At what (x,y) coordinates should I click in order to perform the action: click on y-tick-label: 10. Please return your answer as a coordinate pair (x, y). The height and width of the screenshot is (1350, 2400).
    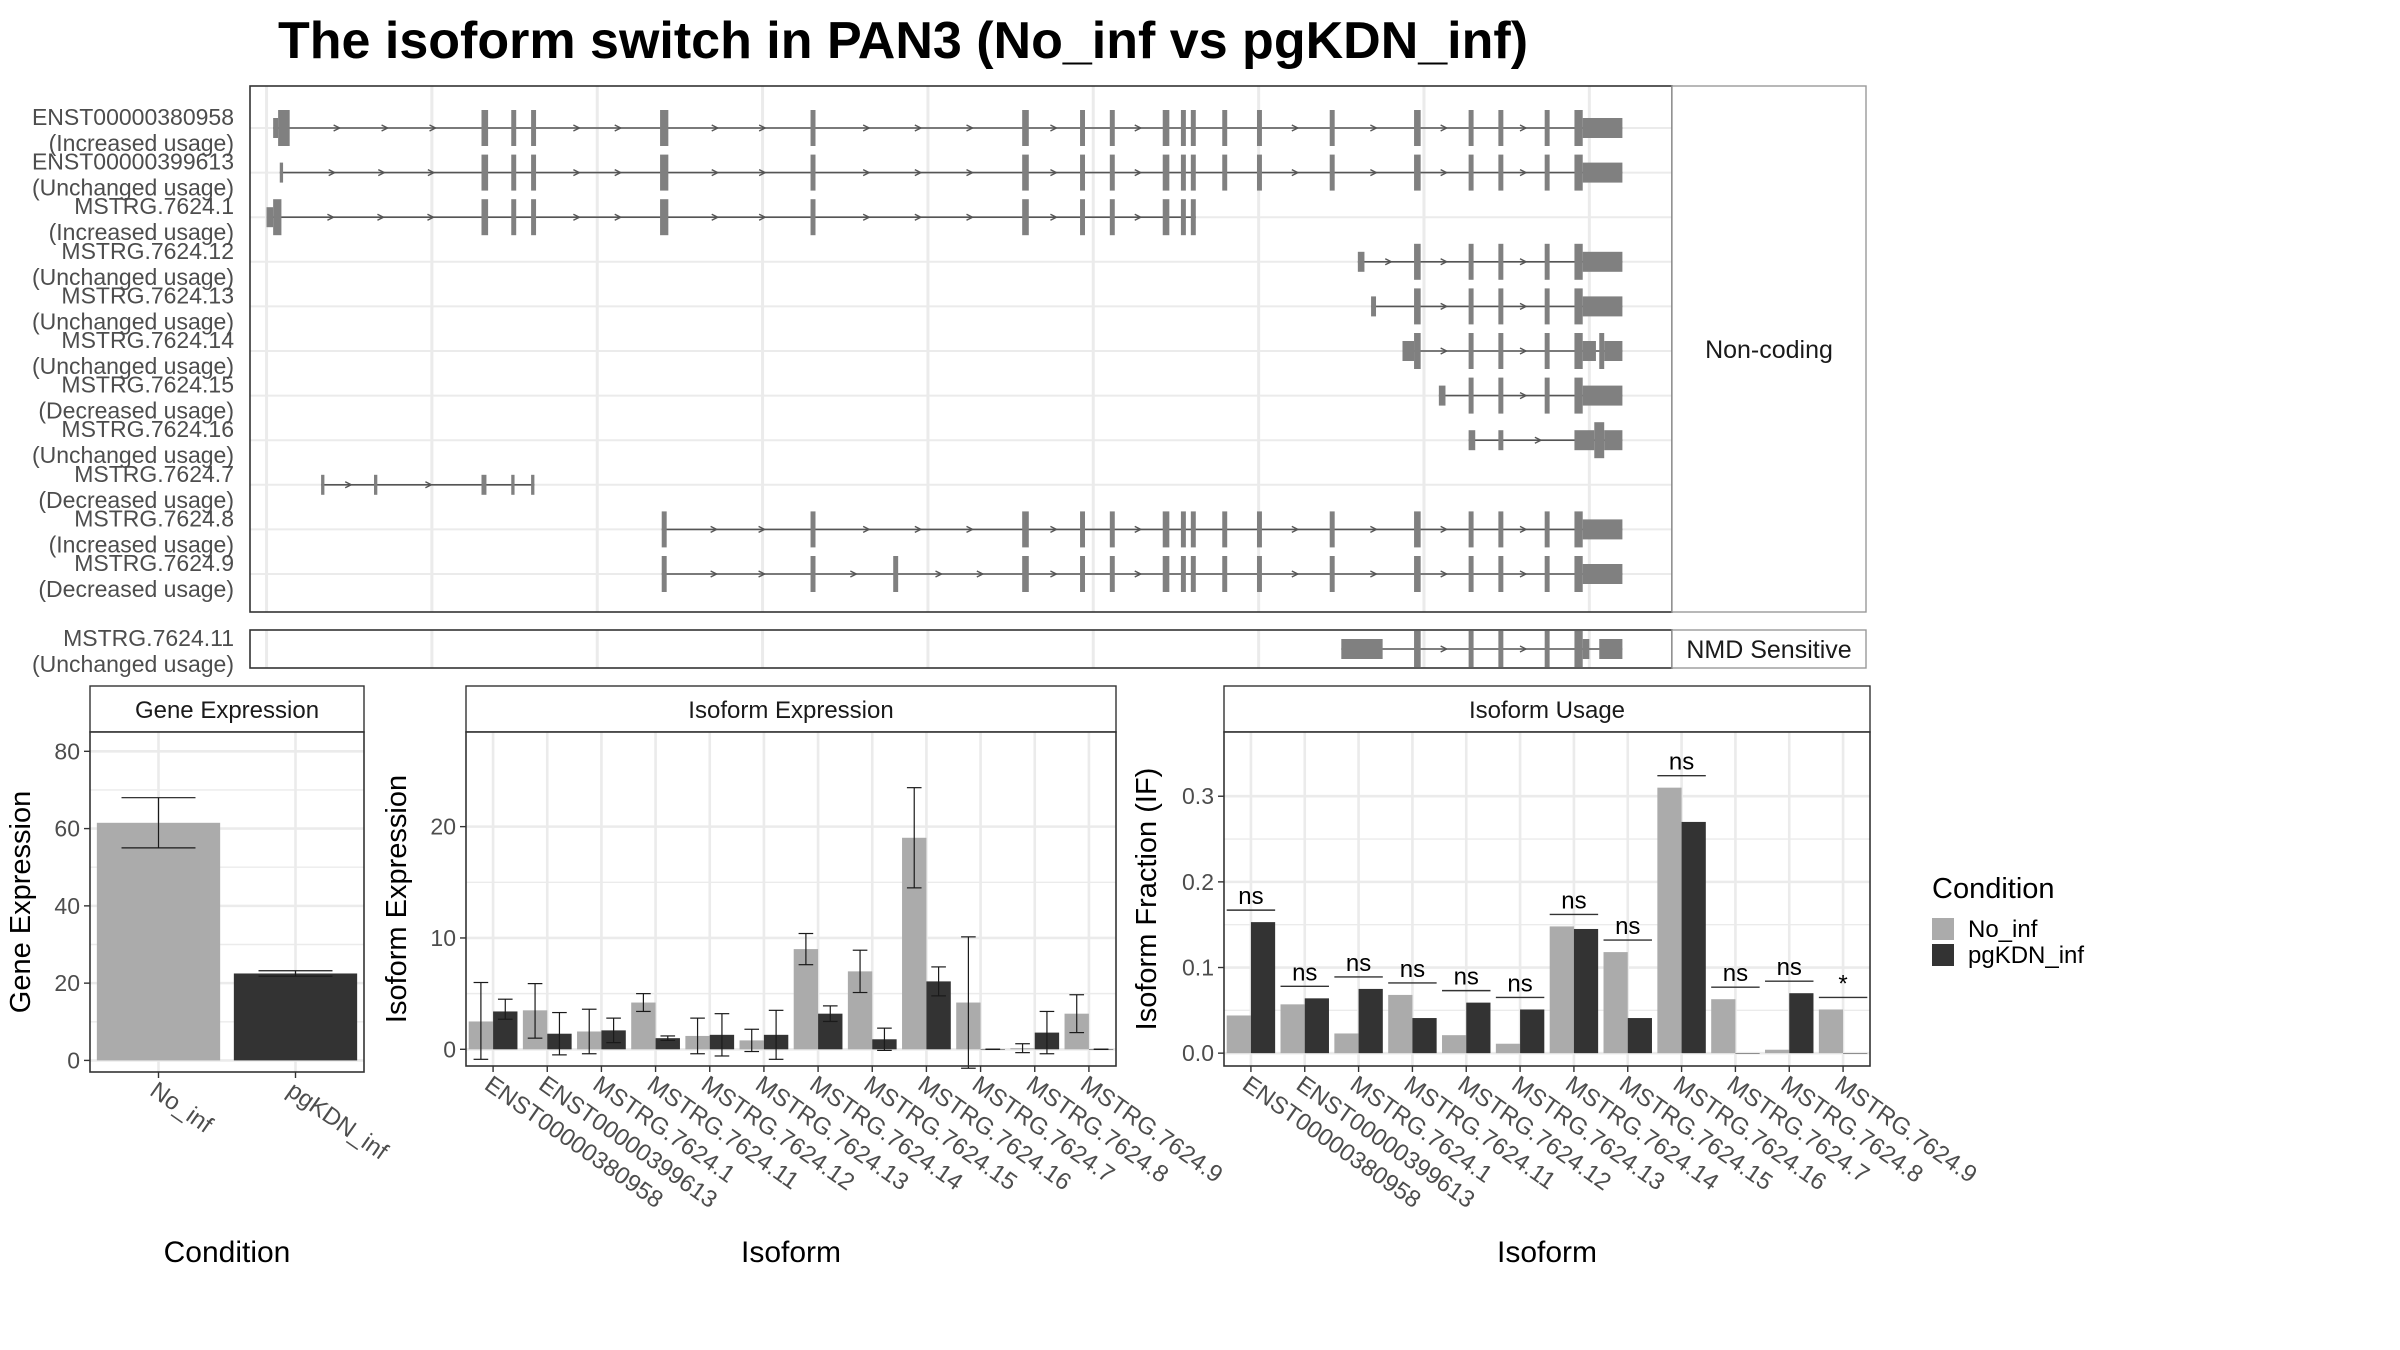
    Looking at the image, I should click on (443, 938).